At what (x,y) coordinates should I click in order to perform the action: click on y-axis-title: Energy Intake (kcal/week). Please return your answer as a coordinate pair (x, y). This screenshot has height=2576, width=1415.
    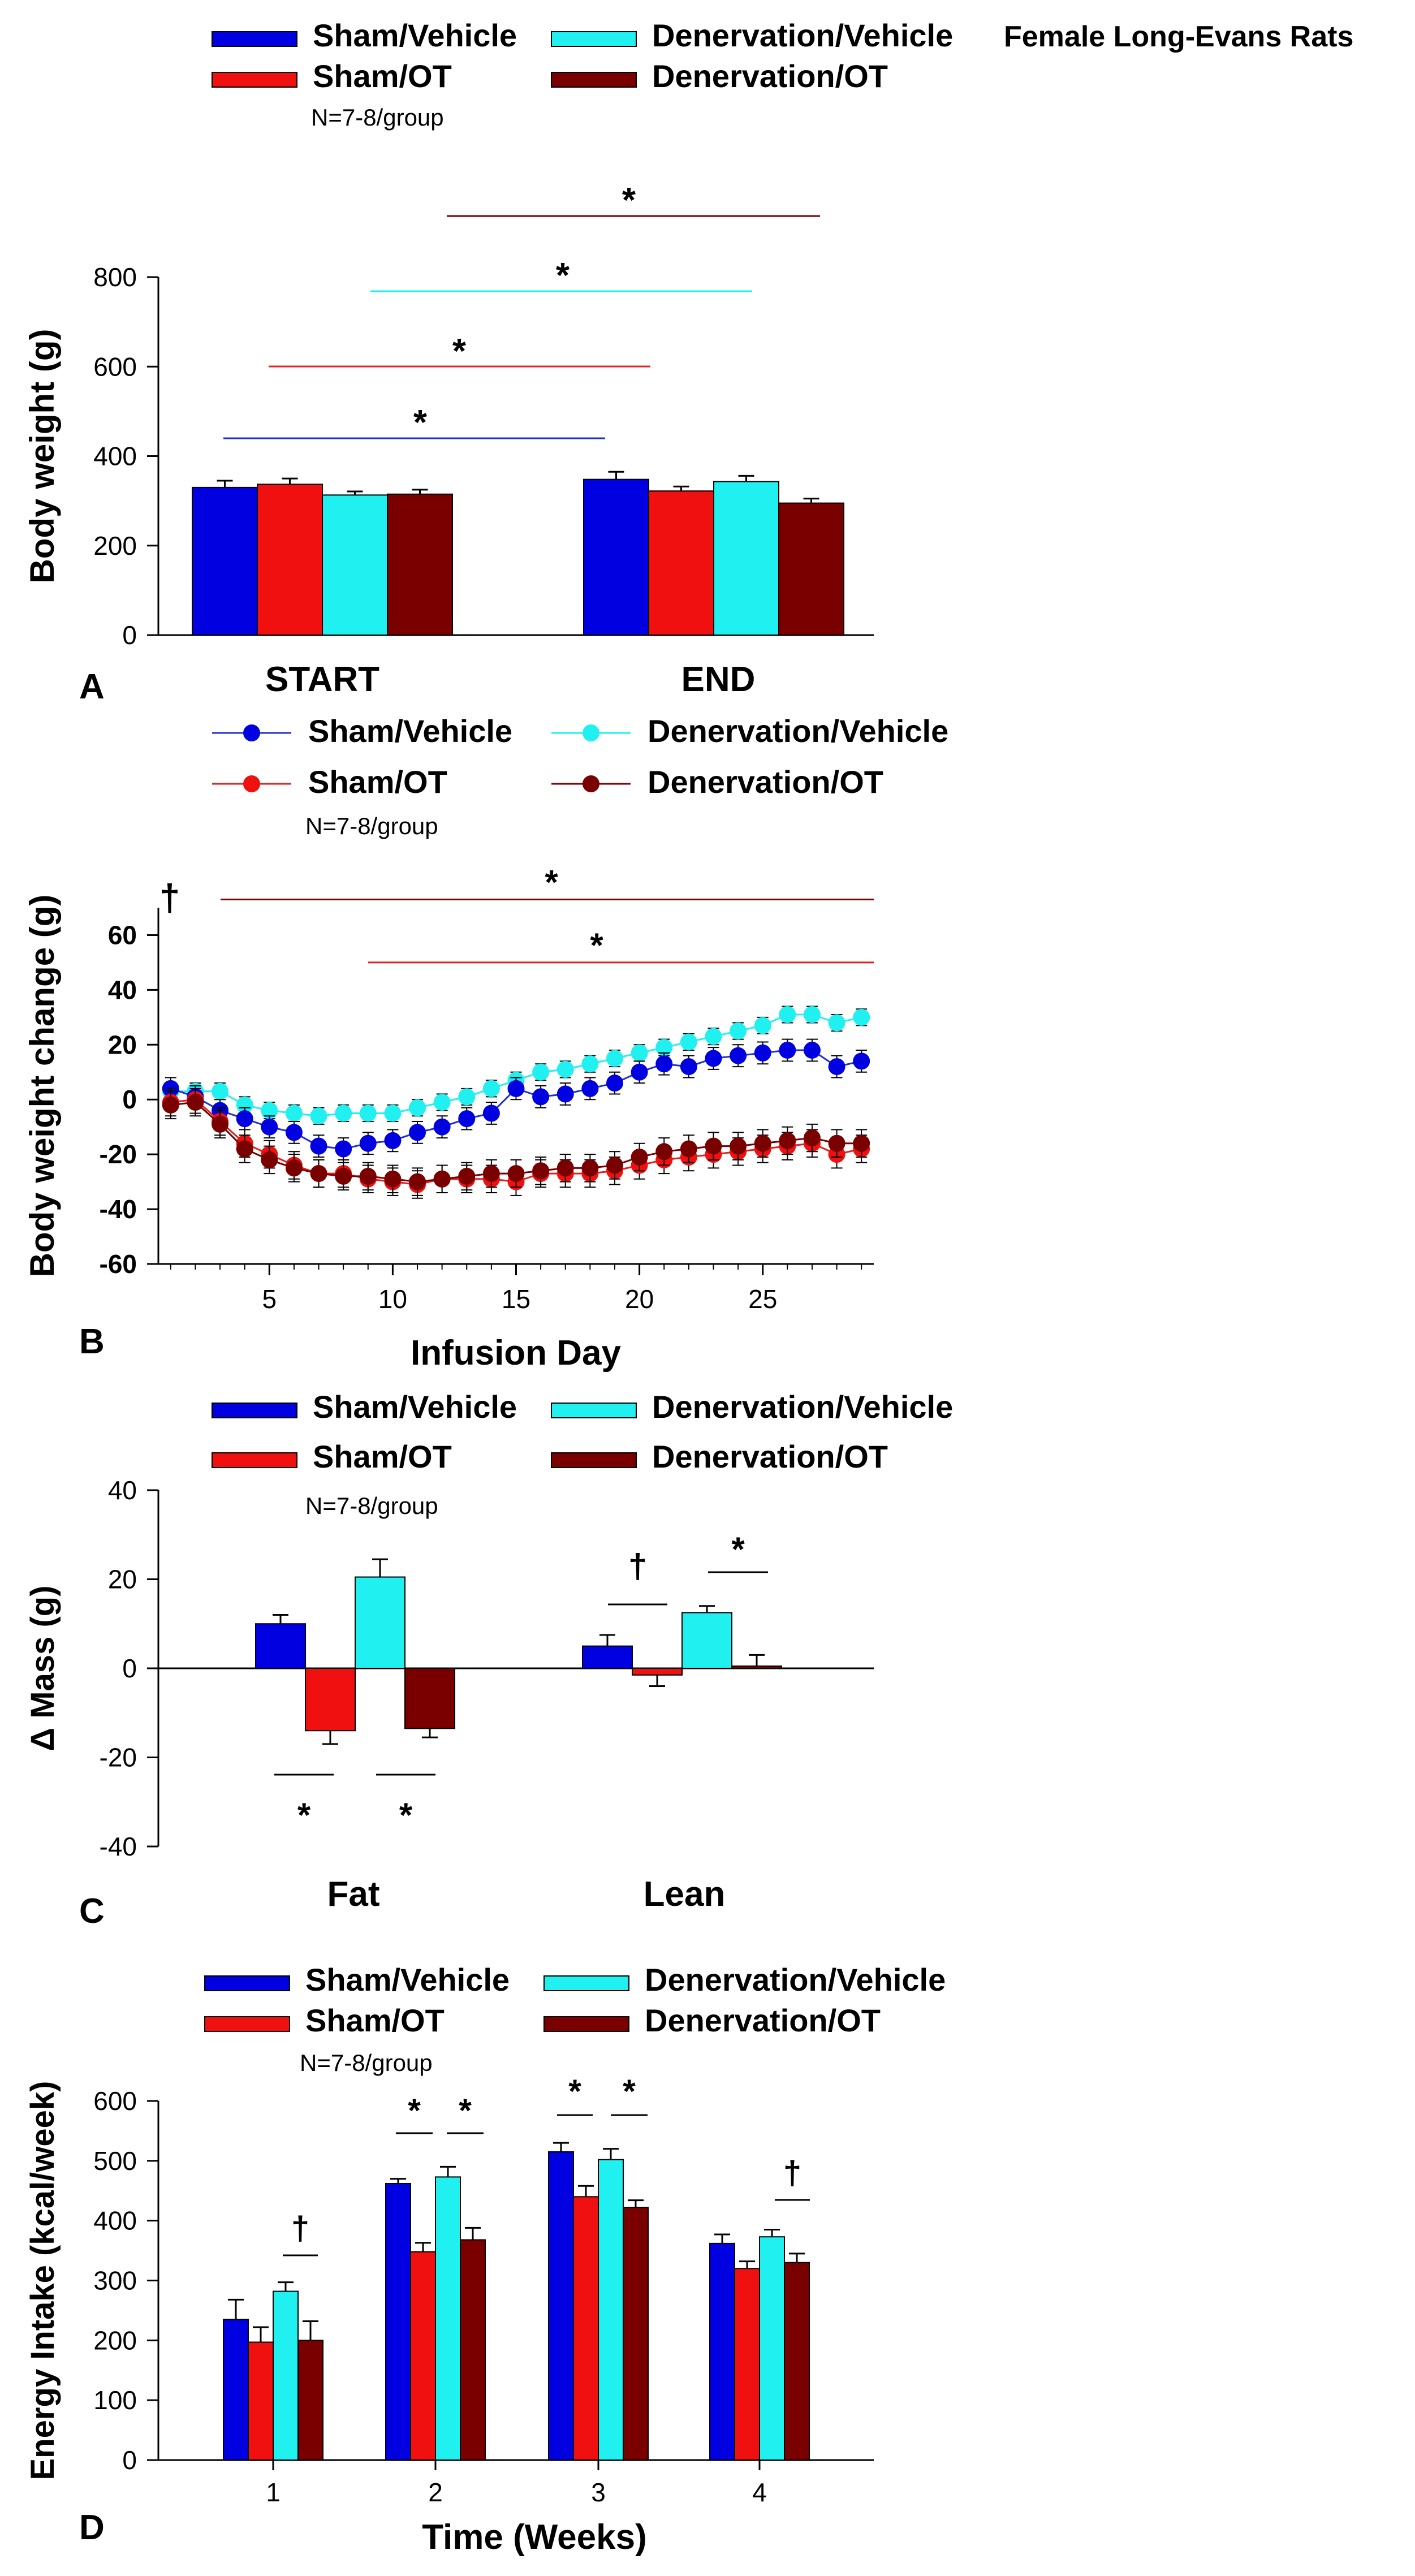
    Looking at the image, I should click on (42, 2280).